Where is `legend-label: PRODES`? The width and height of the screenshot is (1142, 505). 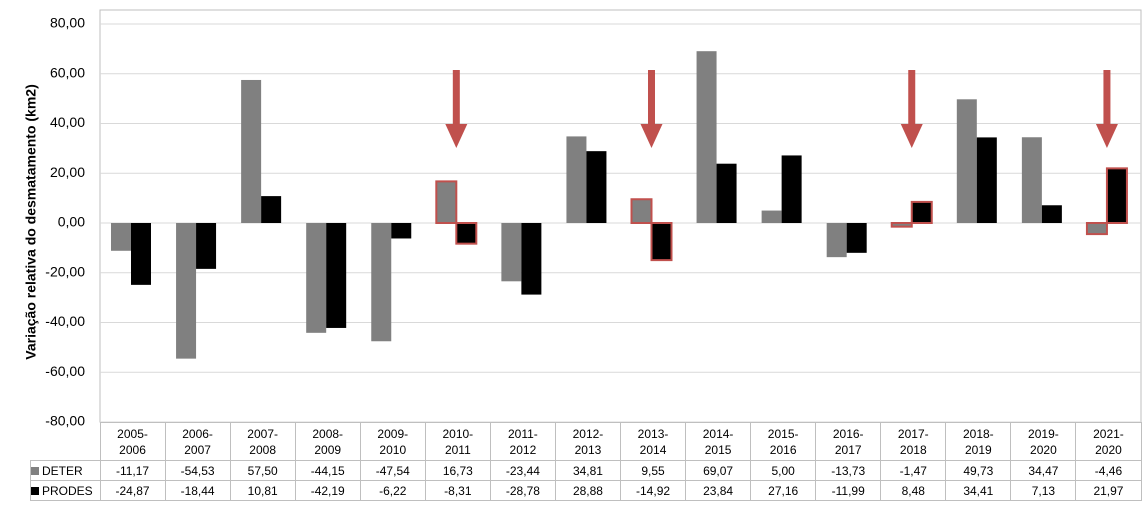
legend-label: PRODES is located at coordinates (67, 490).